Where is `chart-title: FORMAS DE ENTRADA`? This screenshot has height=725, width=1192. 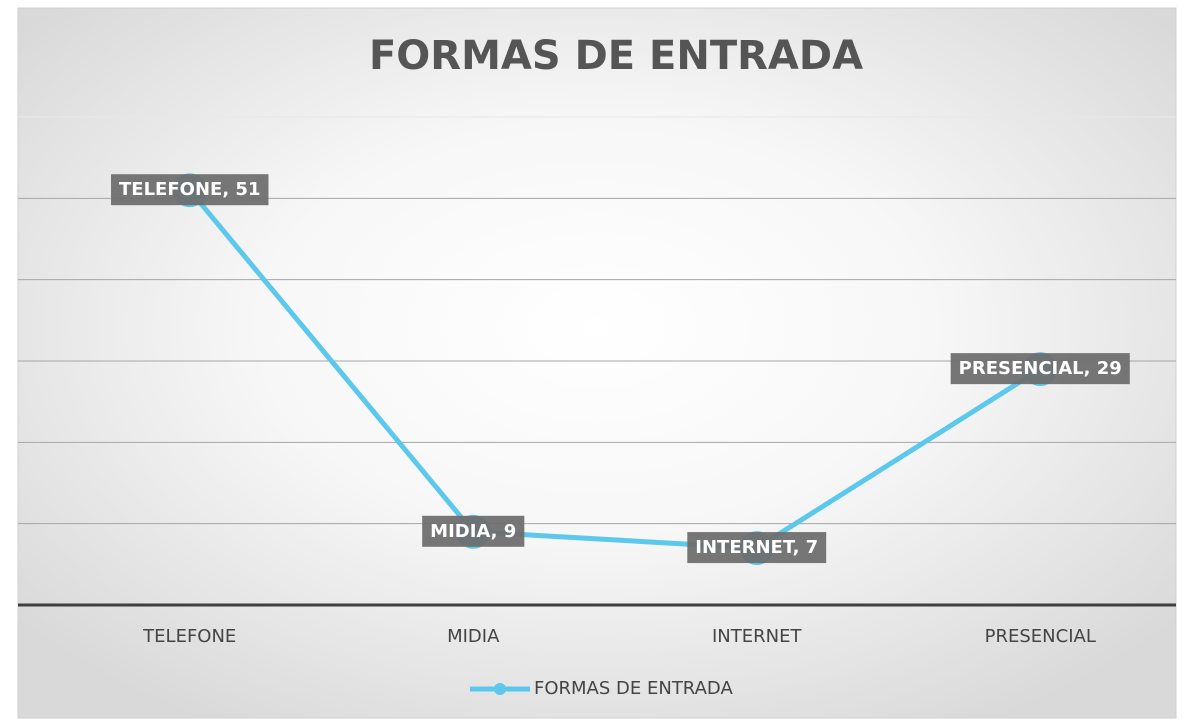
chart-title: FORMAS DE ENTRADA is located at coordinates (616, 56).